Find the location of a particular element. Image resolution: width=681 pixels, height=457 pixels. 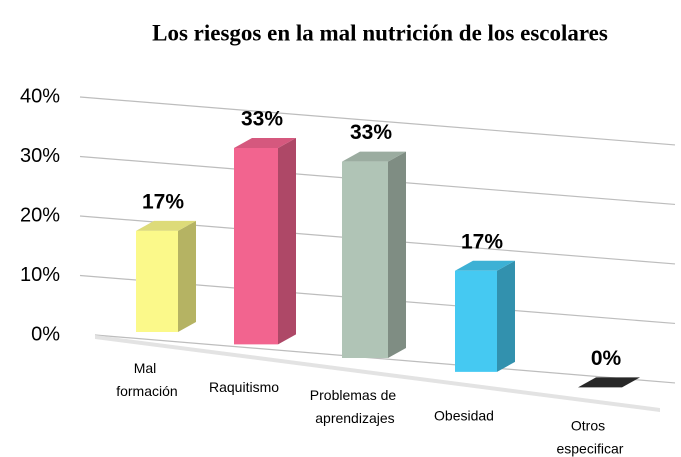

x-tick-label: Problemas de aprendizajes is located at coordinates (353, 406).